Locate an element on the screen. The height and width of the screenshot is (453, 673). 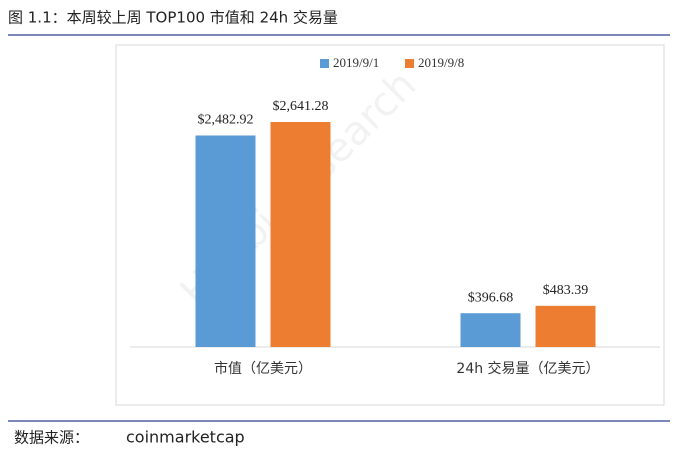
source: coinmarketcap is located at coordinates (185, 437).